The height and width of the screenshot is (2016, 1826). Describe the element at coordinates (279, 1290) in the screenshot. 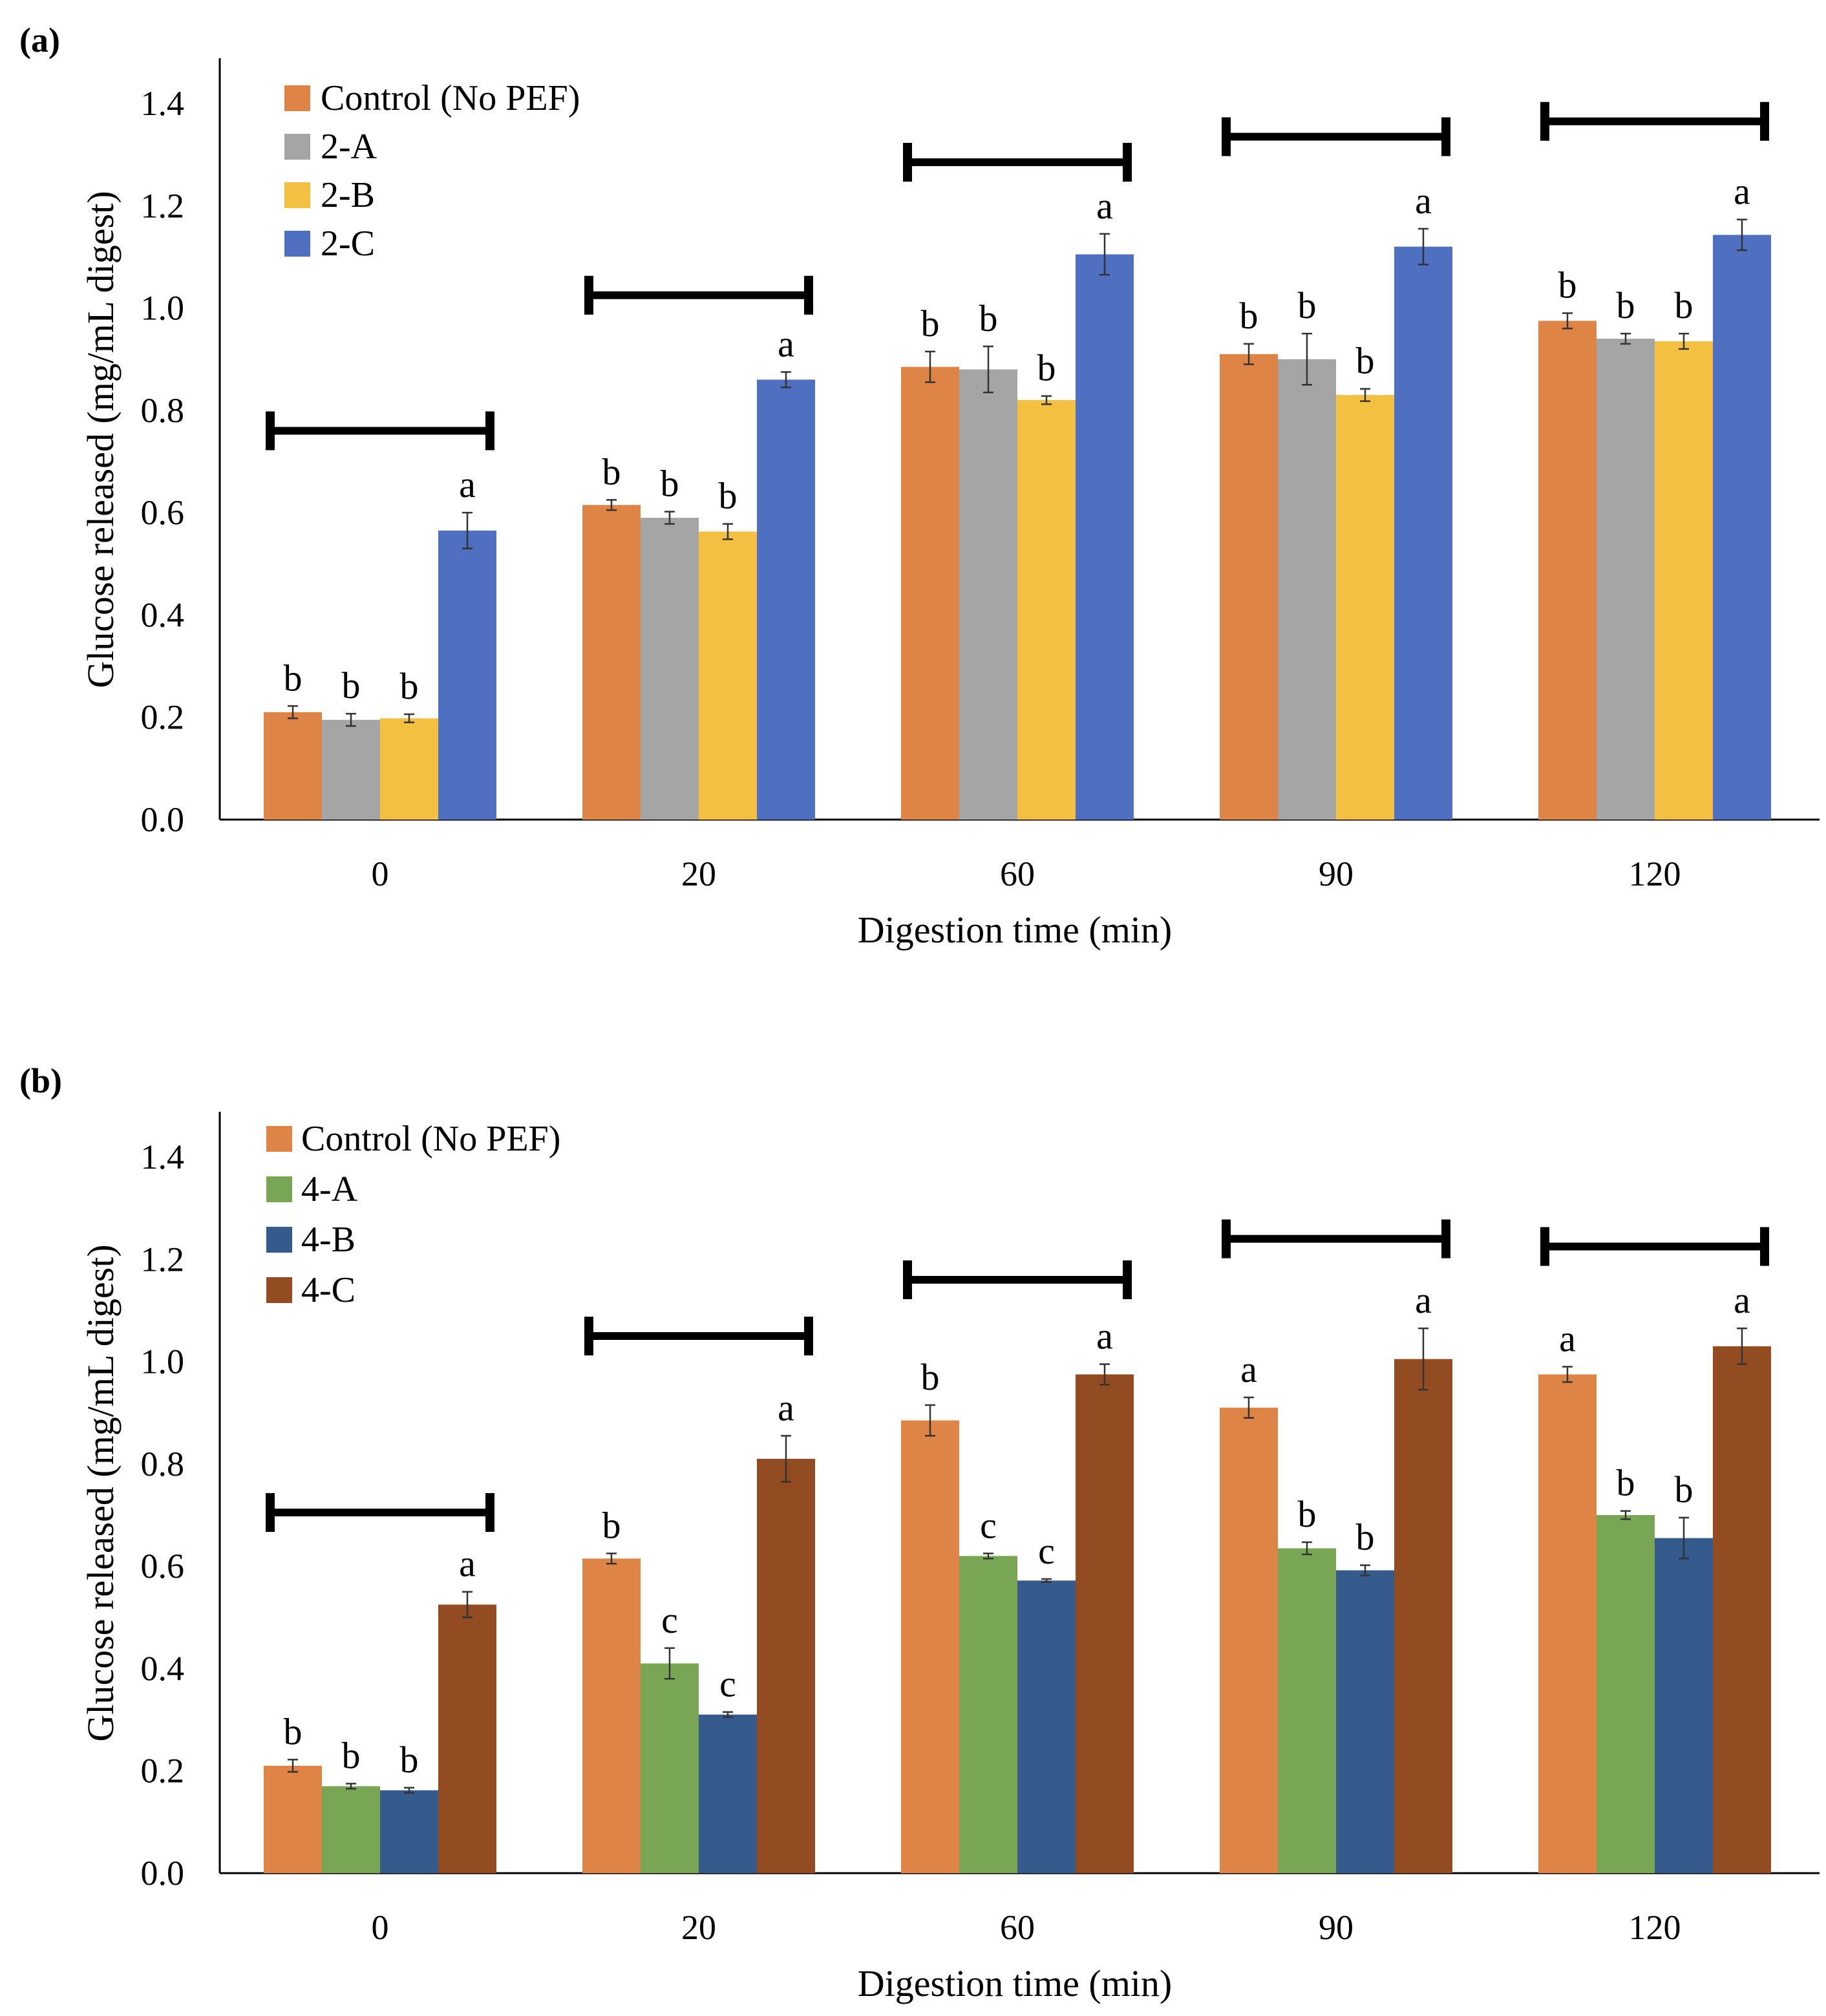

I see `legend-swatch-4c` at that location.